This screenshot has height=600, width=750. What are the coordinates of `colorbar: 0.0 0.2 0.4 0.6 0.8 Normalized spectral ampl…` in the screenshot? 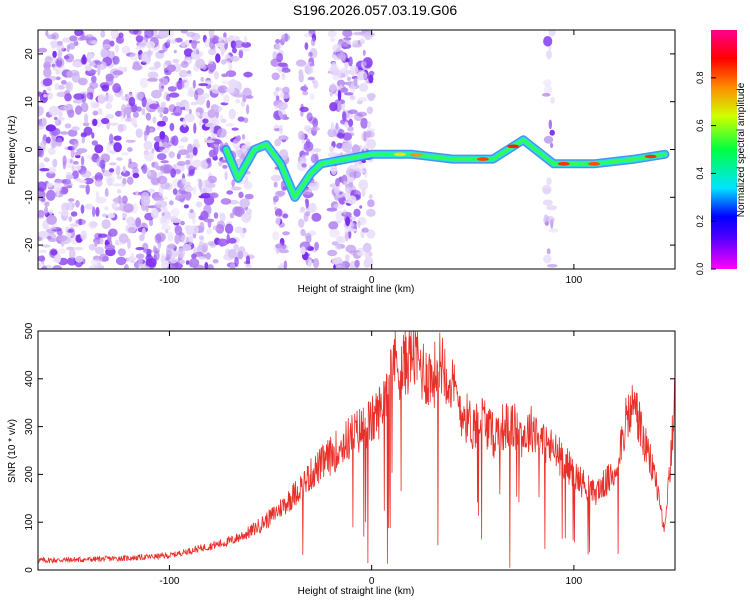 It's located at (721, 152).